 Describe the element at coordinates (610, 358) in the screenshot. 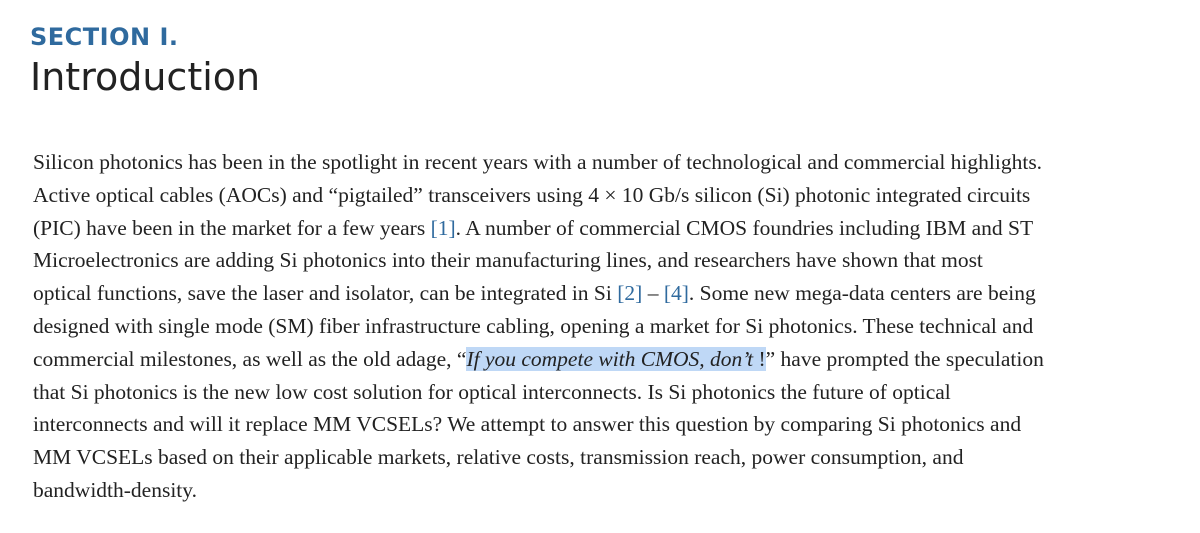

I see `quote-text: If you compete with CMOS, don’t` at that location.